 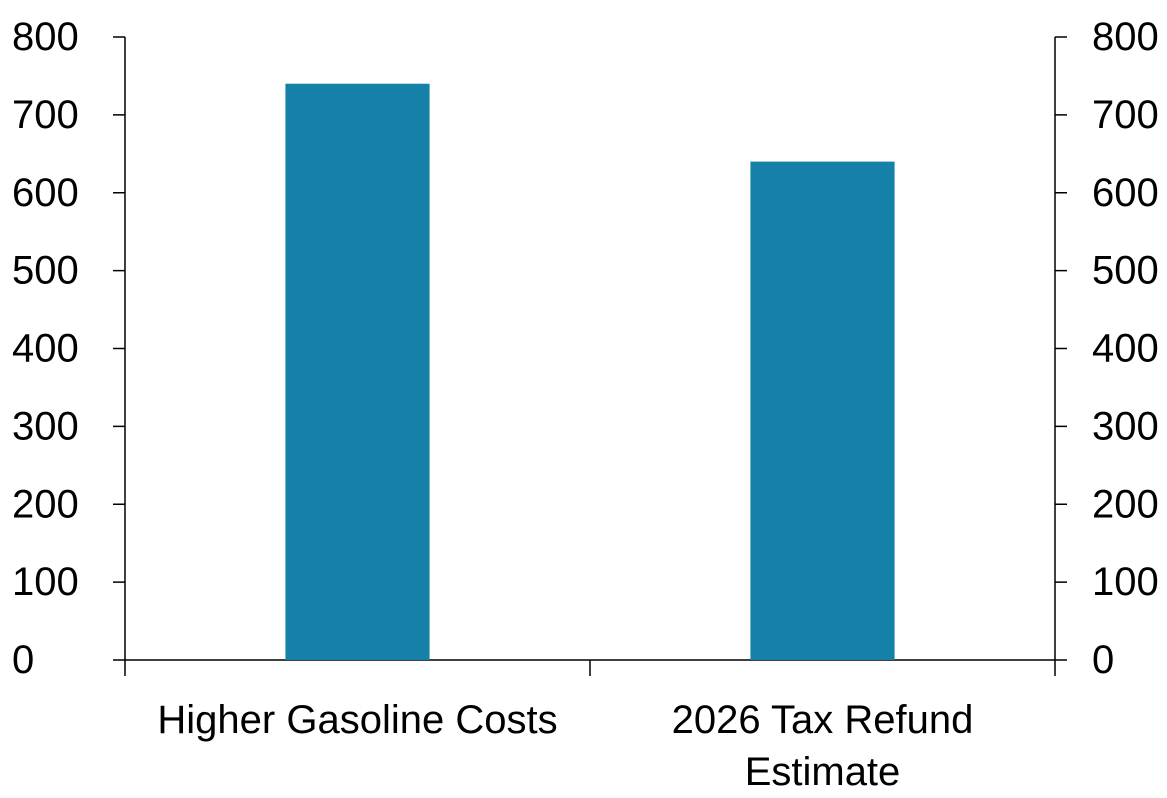 I want to click on y-tick-label-left: 200, so click(x=45, y=504).